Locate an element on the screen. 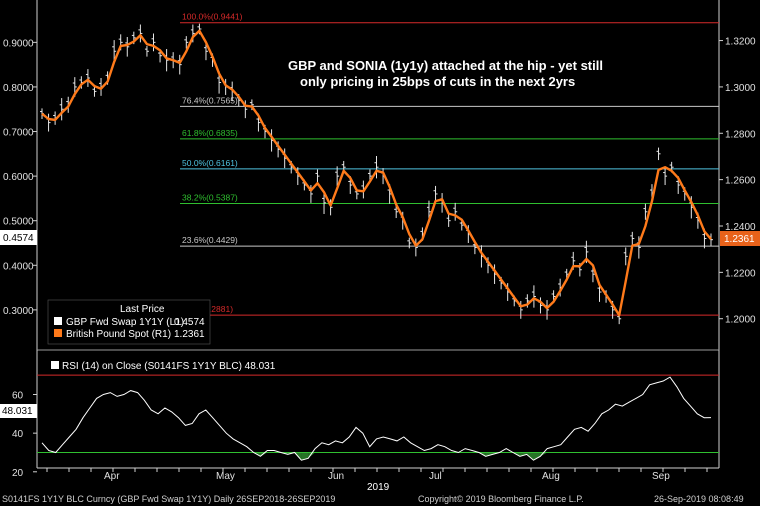 The image size is (760, 506). right-tick-label-6: 1.2000 is located at coordinates (740, 320).